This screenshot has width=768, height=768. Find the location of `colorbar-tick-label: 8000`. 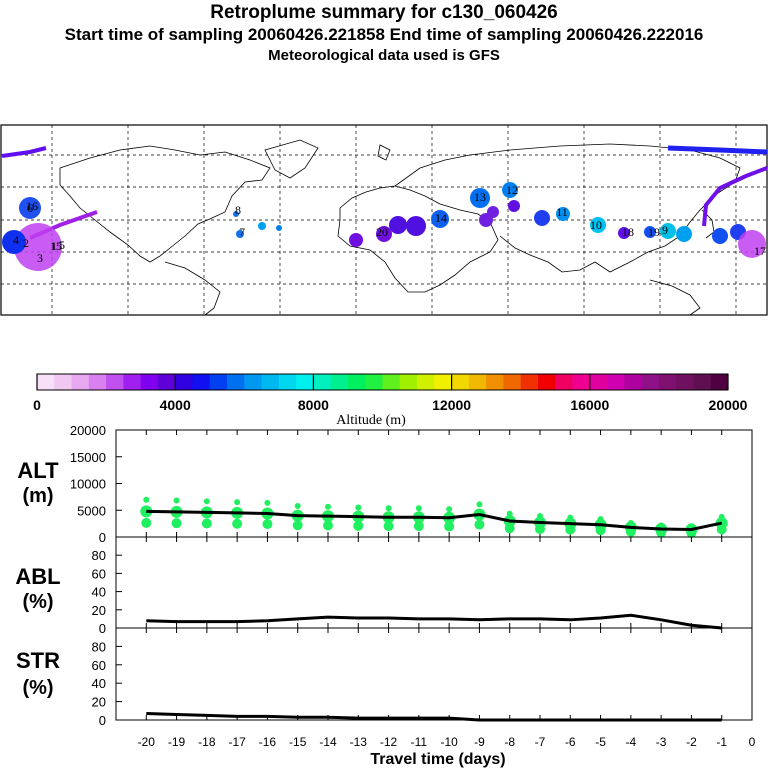

colorbar-tick-label: 8000 is located at coordinates (313, 405).